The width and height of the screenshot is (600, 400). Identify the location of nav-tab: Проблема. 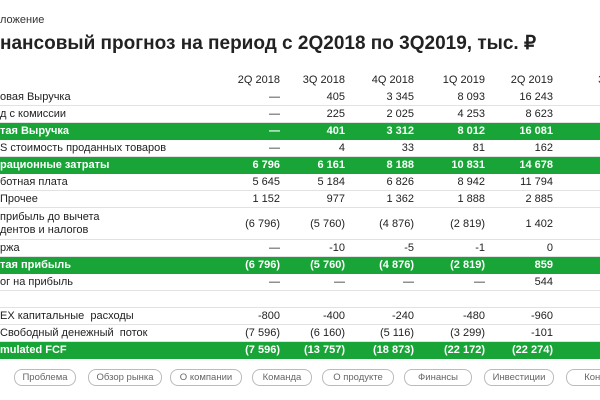
(45, 377).